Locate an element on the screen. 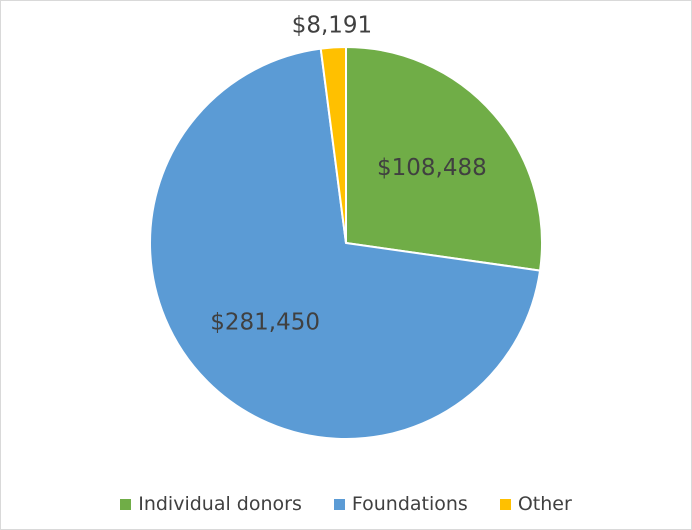 The image size is (692, 530). data-label-other: $8,191 is located at coordinates (332, 25).